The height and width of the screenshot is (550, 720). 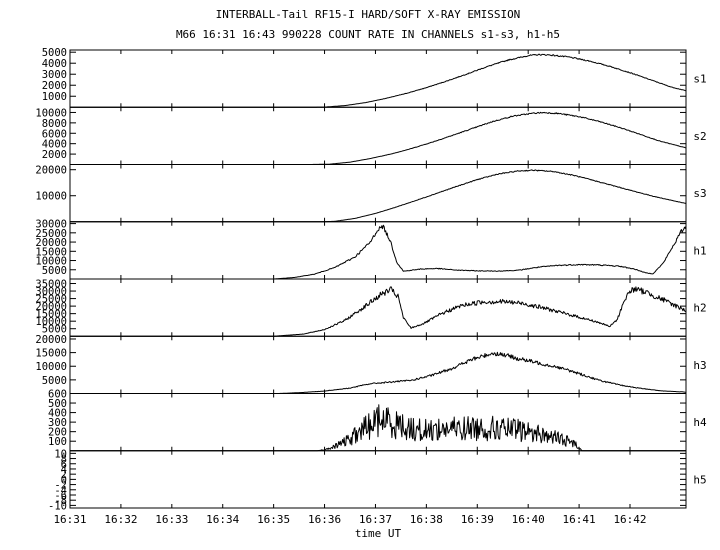 I want to click on x-axis-label: time UT, so click(x=378, y=533).